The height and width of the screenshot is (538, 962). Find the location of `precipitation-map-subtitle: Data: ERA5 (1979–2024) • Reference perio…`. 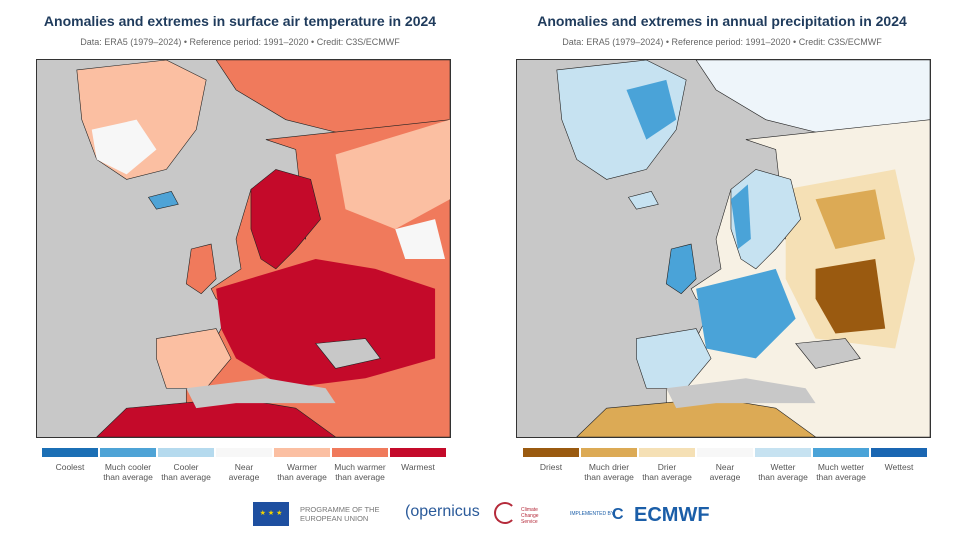

precipitation-map-subtitle: Data: ERA5 (1979–2024) • Reference perio… is located at coordinates (722, 42).